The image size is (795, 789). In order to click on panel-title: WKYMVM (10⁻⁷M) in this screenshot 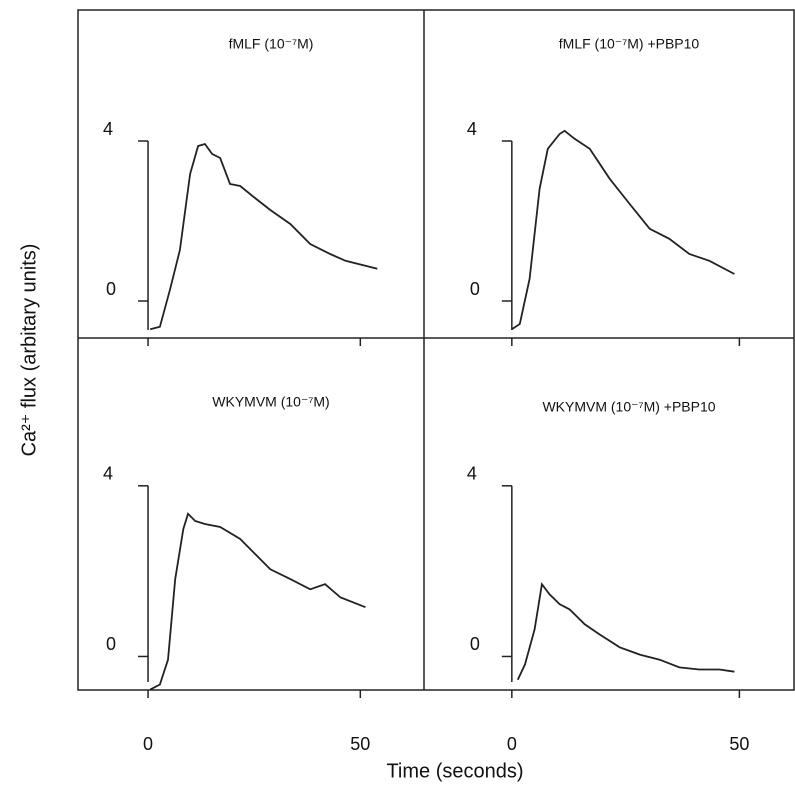, I will do `click(270, 402)`.